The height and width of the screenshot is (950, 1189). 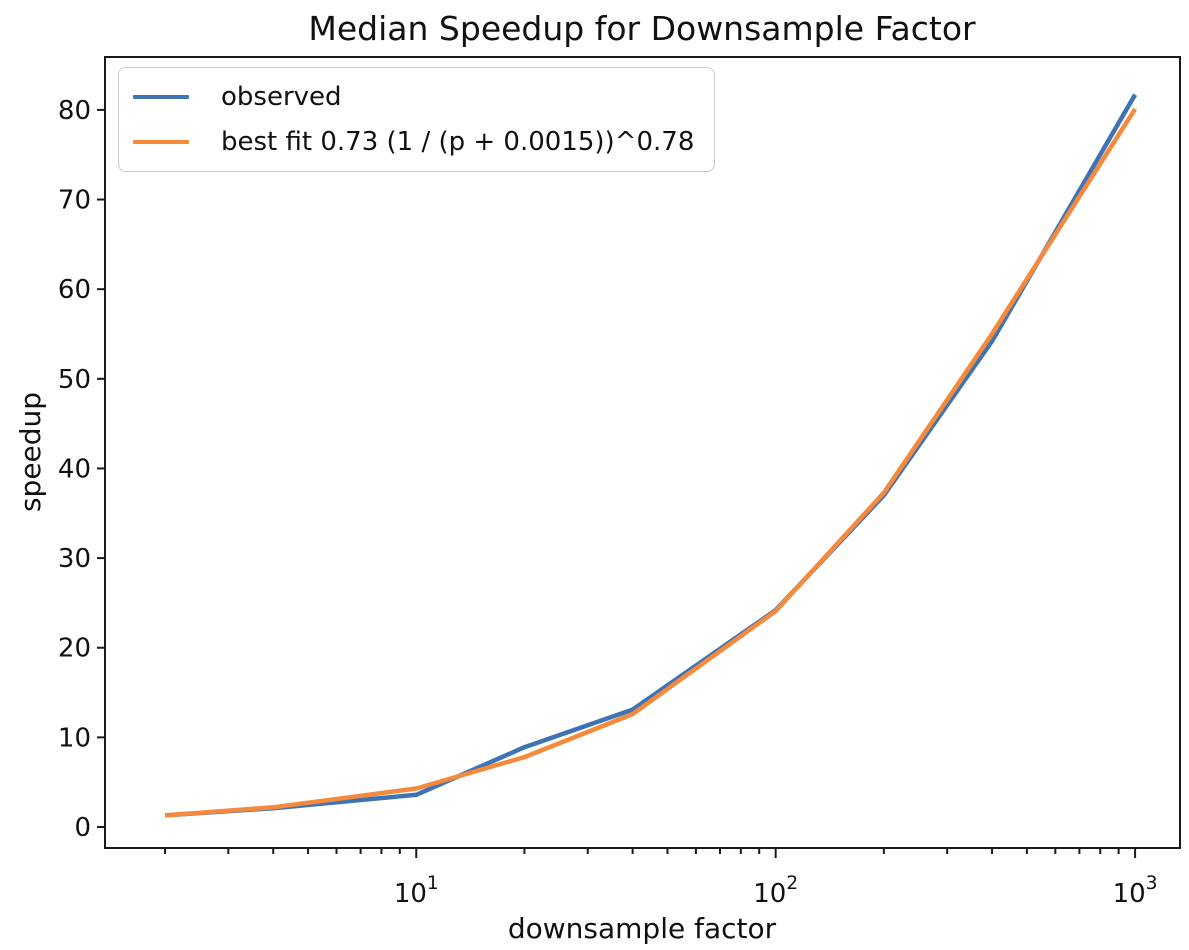 I want to click on y-axis-ticks: 0 10 20 30 40 50 60 70 80, so click(x=81, y=469).